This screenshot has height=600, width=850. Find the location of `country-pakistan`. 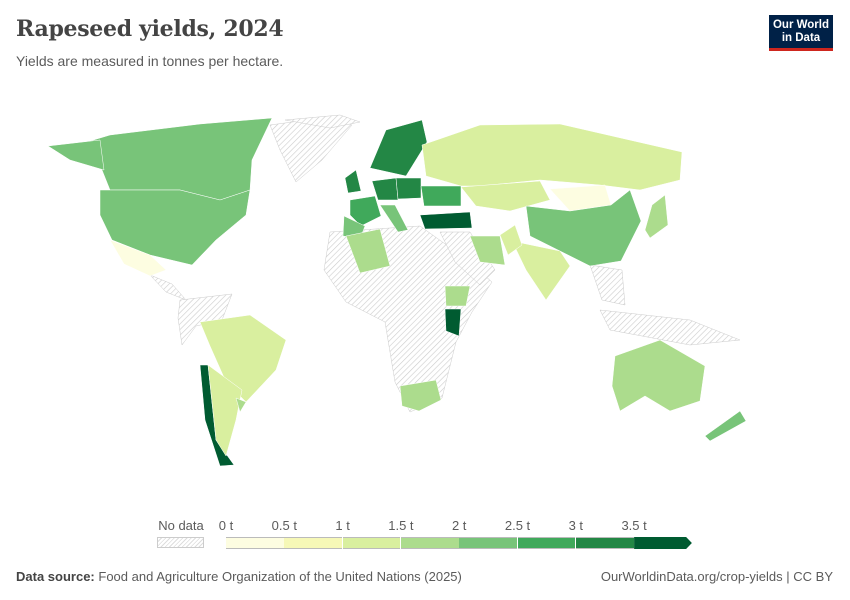

country-pakistan is located at coordinates (511, 240).